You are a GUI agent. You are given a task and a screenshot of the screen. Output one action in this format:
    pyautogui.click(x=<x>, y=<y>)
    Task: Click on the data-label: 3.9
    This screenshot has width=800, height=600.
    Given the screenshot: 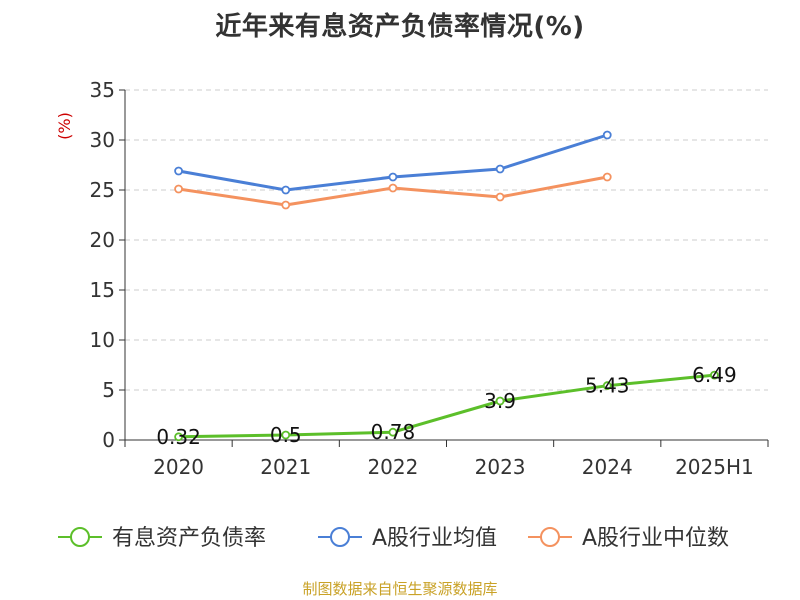 What is the action you would take?
    pyautogui.click(x=500, y=401)
    